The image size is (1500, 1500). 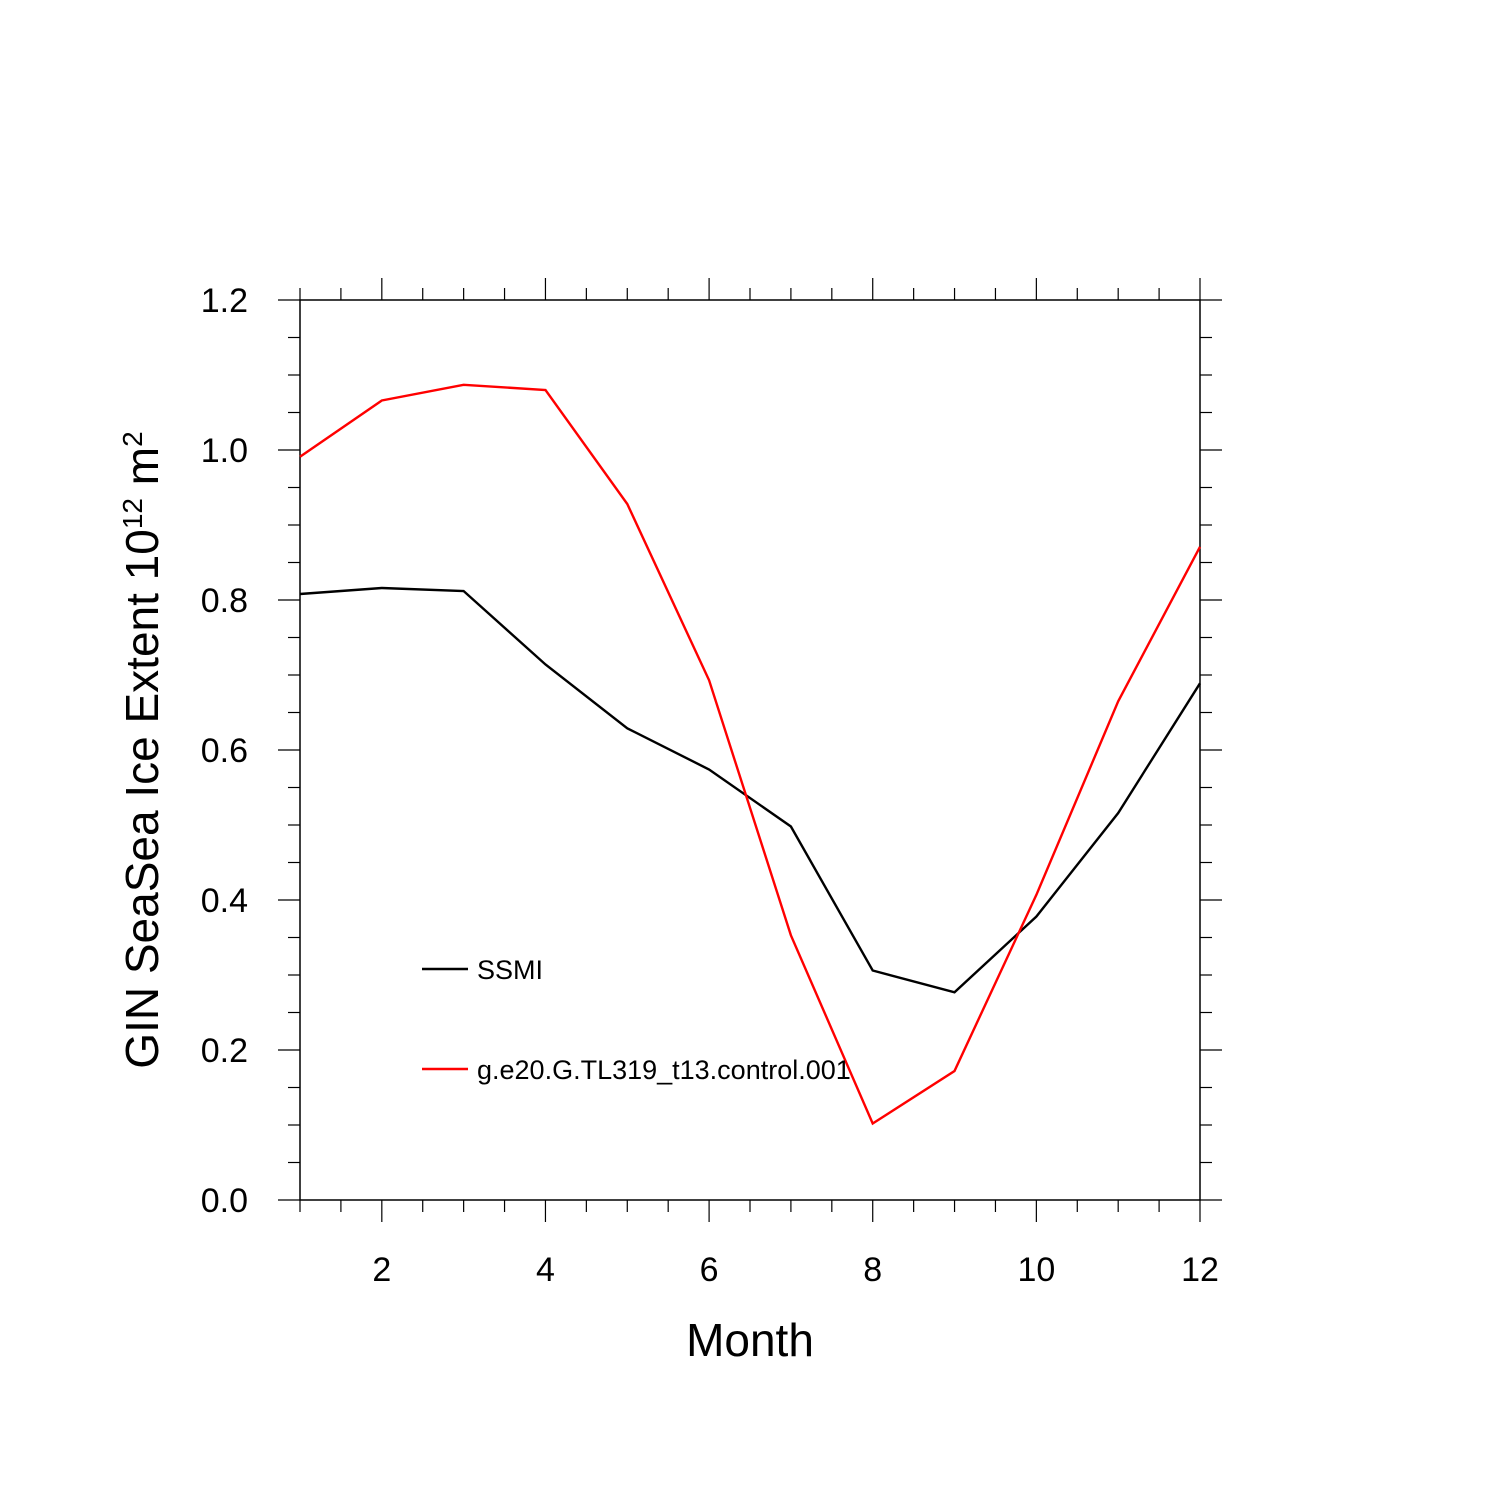 I want to click on y-axis-title: GIN SeaSea Ice Extent 1012 m2, so click(x=142, y=749).